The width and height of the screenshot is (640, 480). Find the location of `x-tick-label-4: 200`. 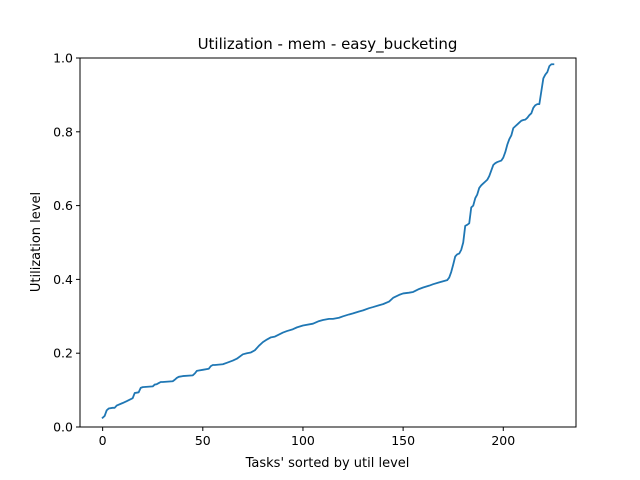

x-tick-label-4: 200 is located at coordinates (503, 440).